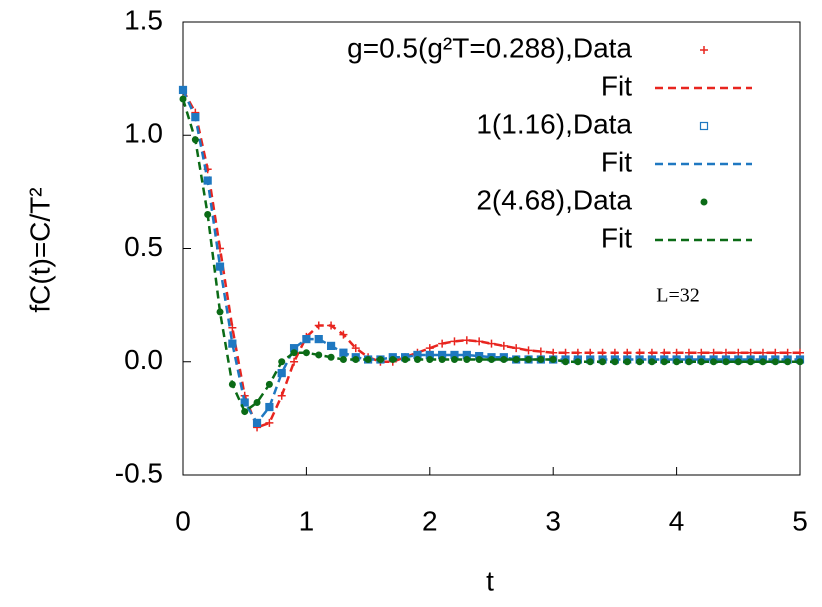 The width and height of the screenshot is (822, 607). I want to click on legend-label: 2(4.68),Data, so click(554, 199).